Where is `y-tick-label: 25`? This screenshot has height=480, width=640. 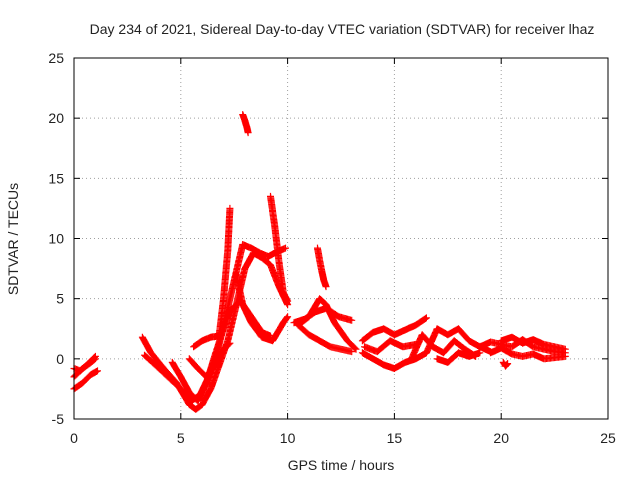
y-tick-label: 25 is located at coordinates (56, 58).